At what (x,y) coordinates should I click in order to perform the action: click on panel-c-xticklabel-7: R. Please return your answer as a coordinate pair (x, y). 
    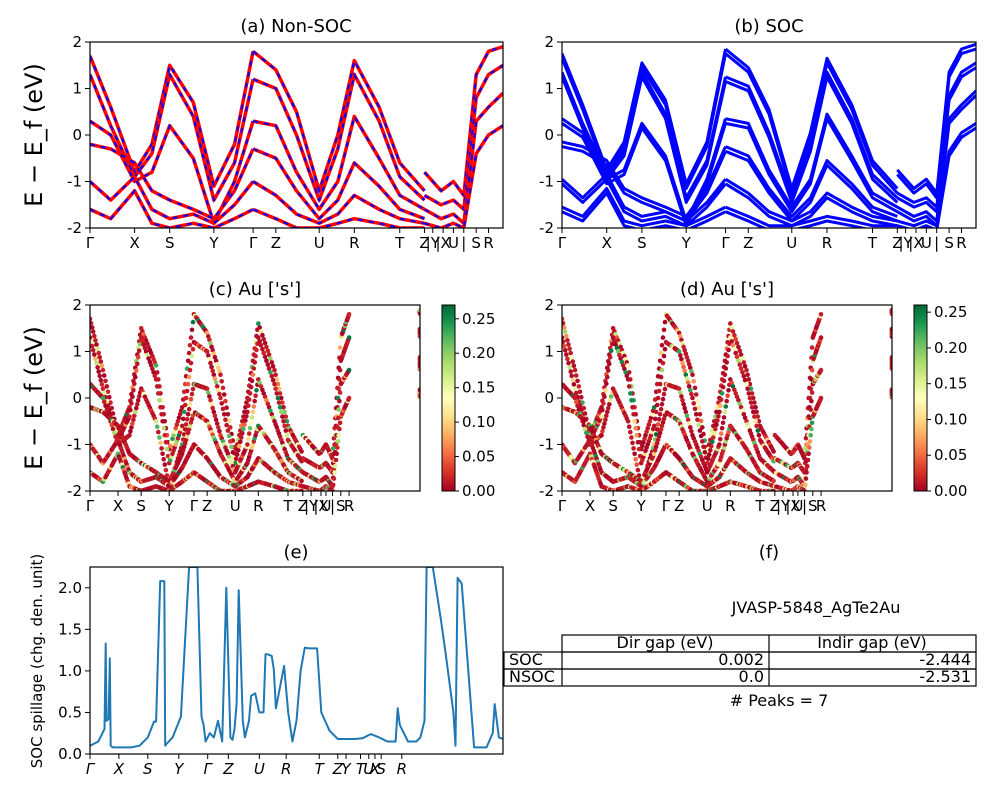
    Looking at the image, I should click on (258, 506).